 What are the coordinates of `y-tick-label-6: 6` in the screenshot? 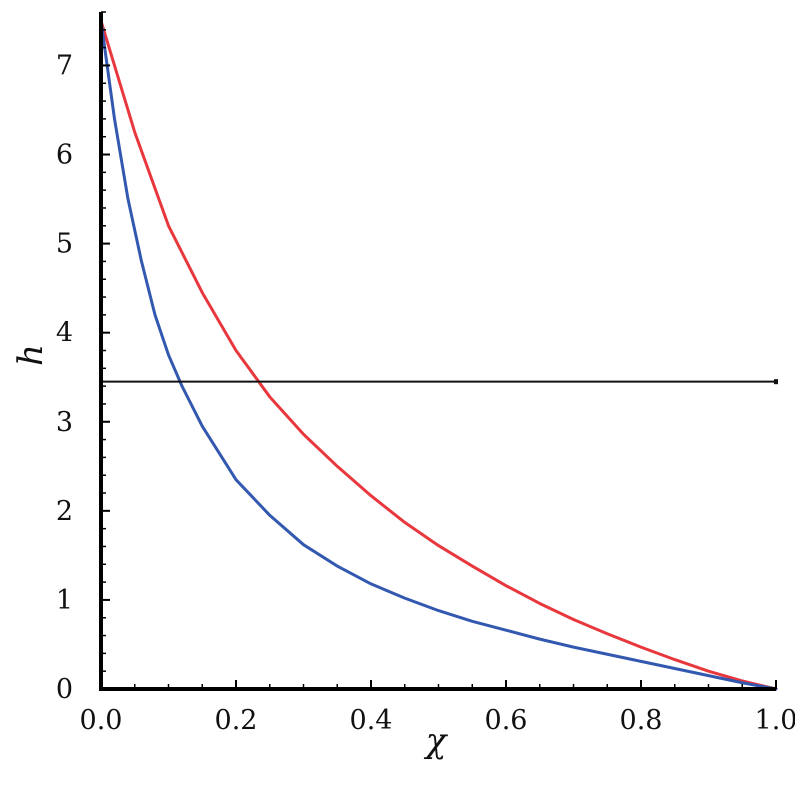 It's located at (64, 155).